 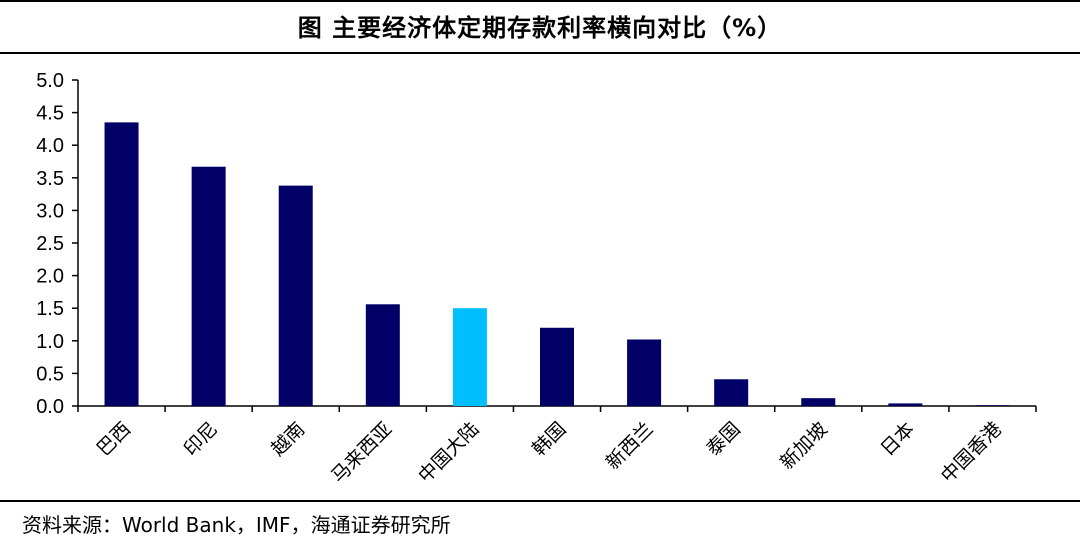 What do you see at coordinates (549, 439) in the screenshot?
I see `x-tick-label: 韩国` at bounding box center [549, 439].